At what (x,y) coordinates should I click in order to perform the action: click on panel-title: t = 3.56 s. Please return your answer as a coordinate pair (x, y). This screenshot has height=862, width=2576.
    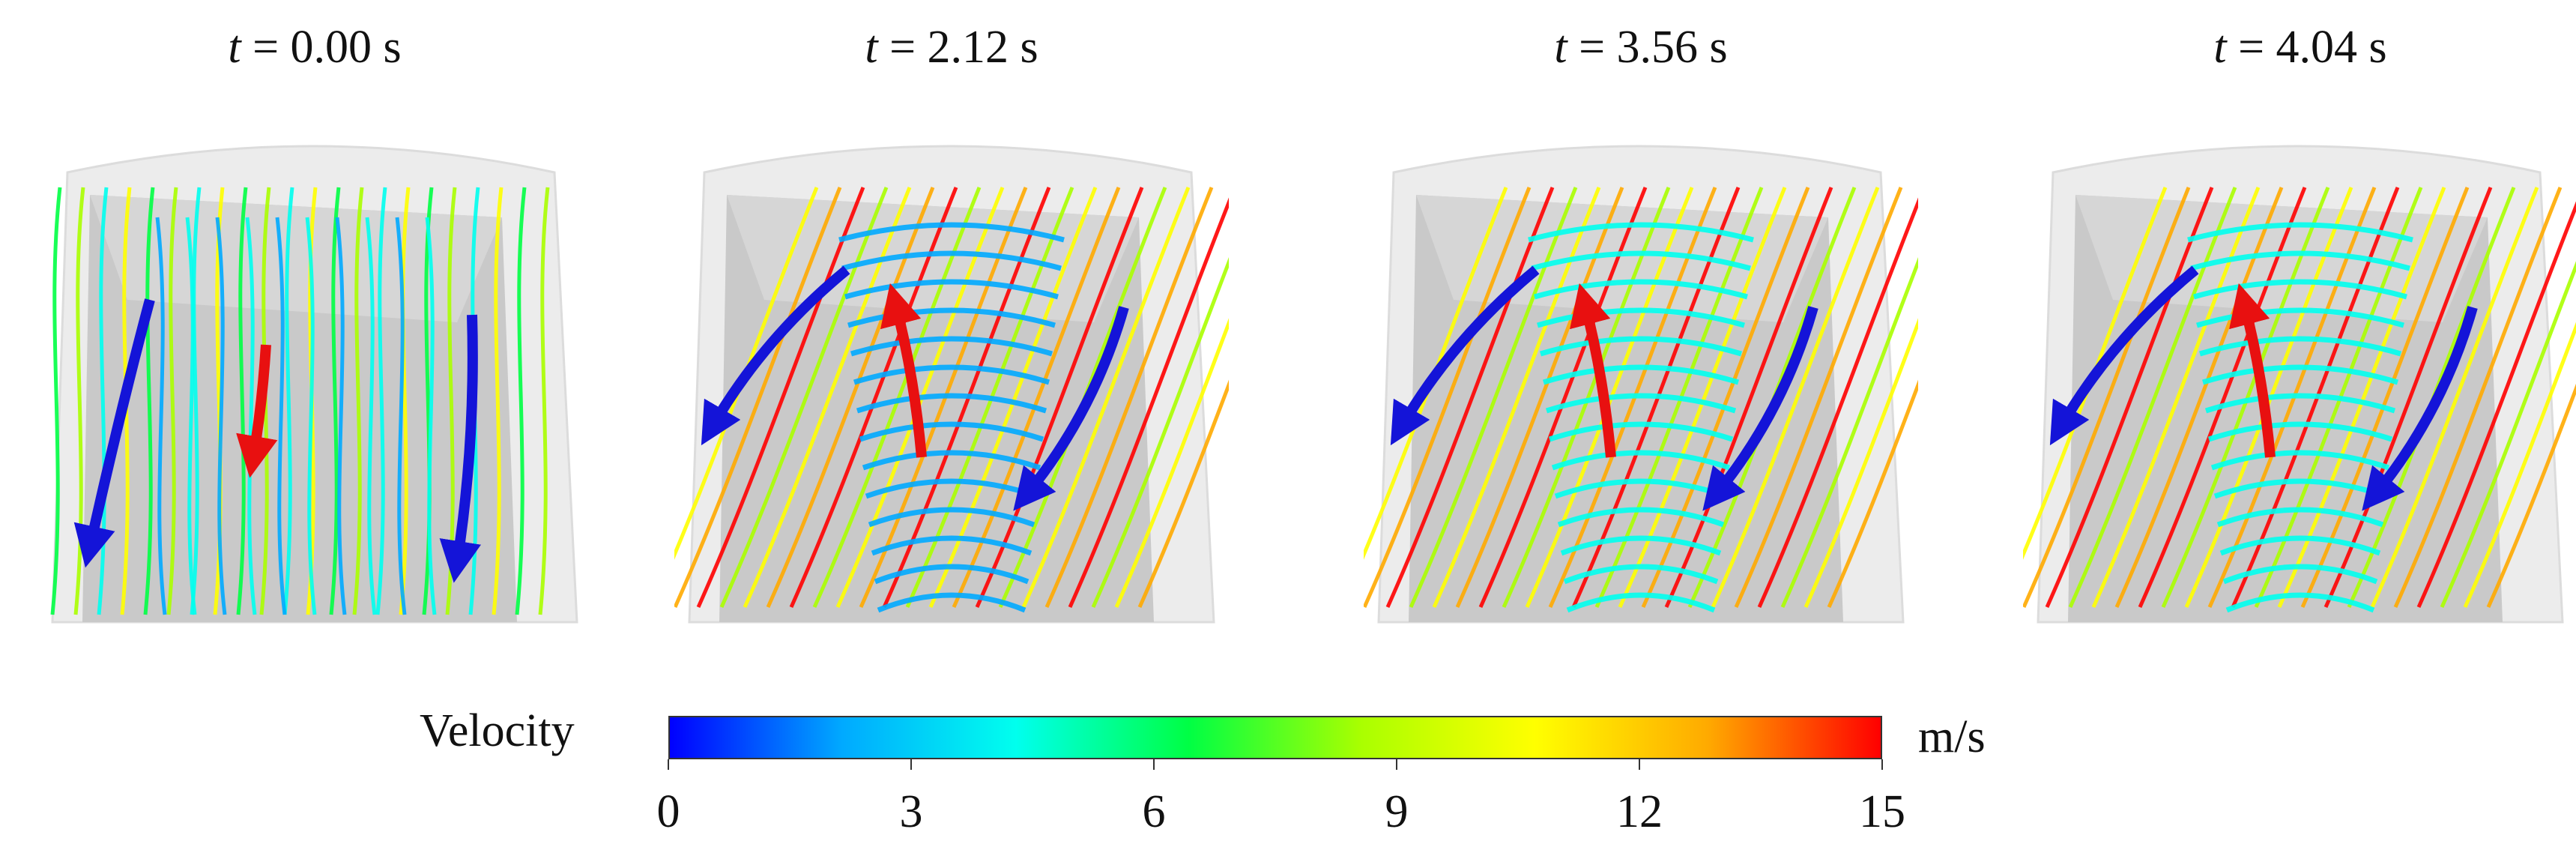
    Looking at the image, I should click on (1641, 47).